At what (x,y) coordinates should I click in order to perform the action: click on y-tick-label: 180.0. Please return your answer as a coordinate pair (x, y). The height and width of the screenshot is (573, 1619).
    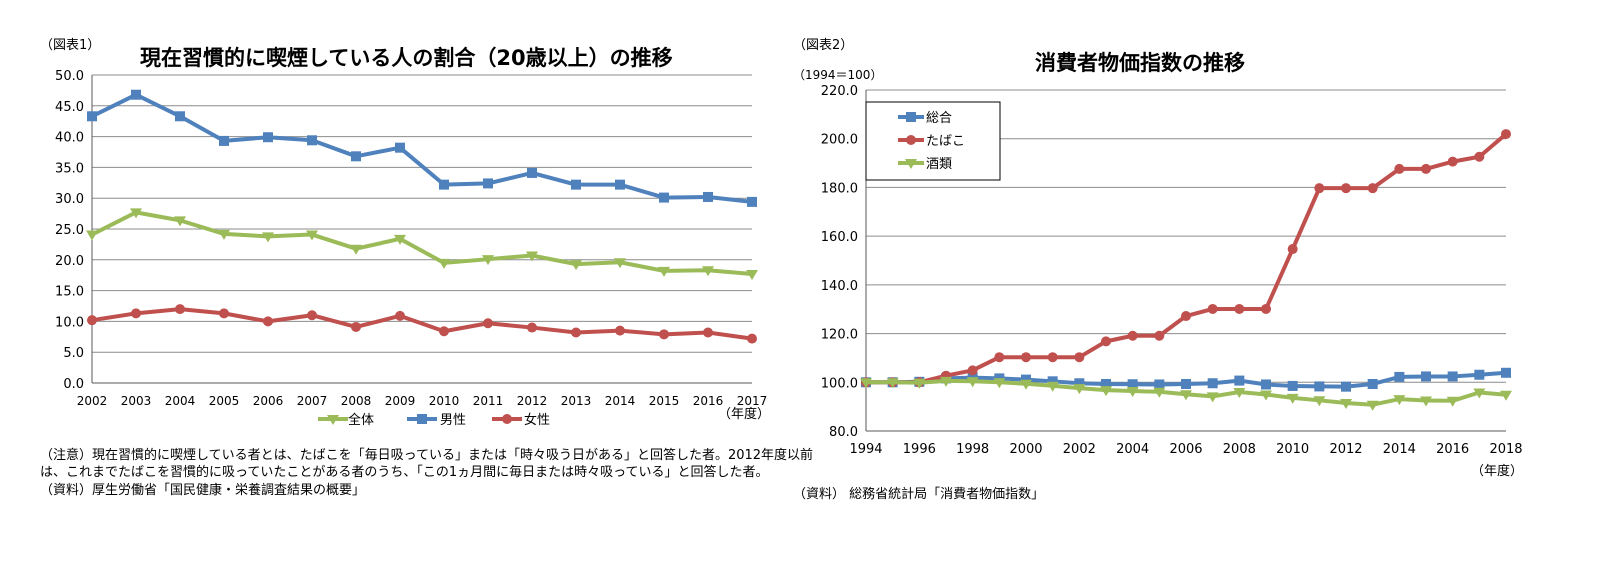
    Looking at the image, I should click on (839, 188).